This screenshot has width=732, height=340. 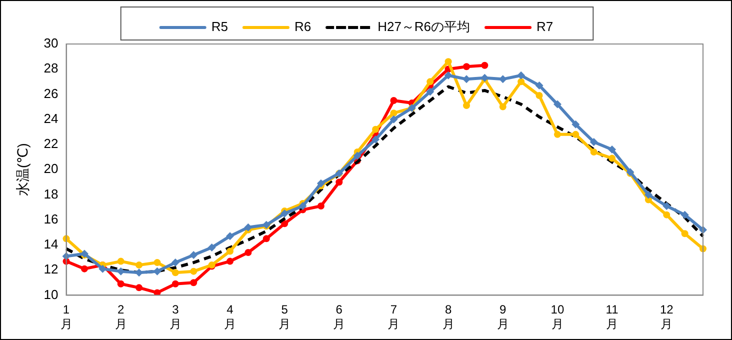 What do you see at coordinates (120, 317) in the screenshot?
I see `x-tick-label: 2月` at bounding box center [120, 317].